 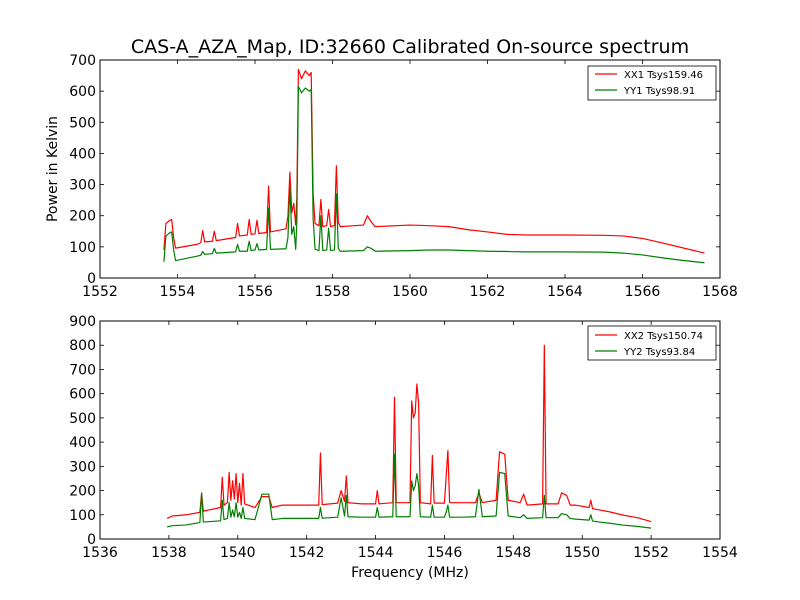 I want to click on x-tick-label: 1542, so click(x=307, y=553).